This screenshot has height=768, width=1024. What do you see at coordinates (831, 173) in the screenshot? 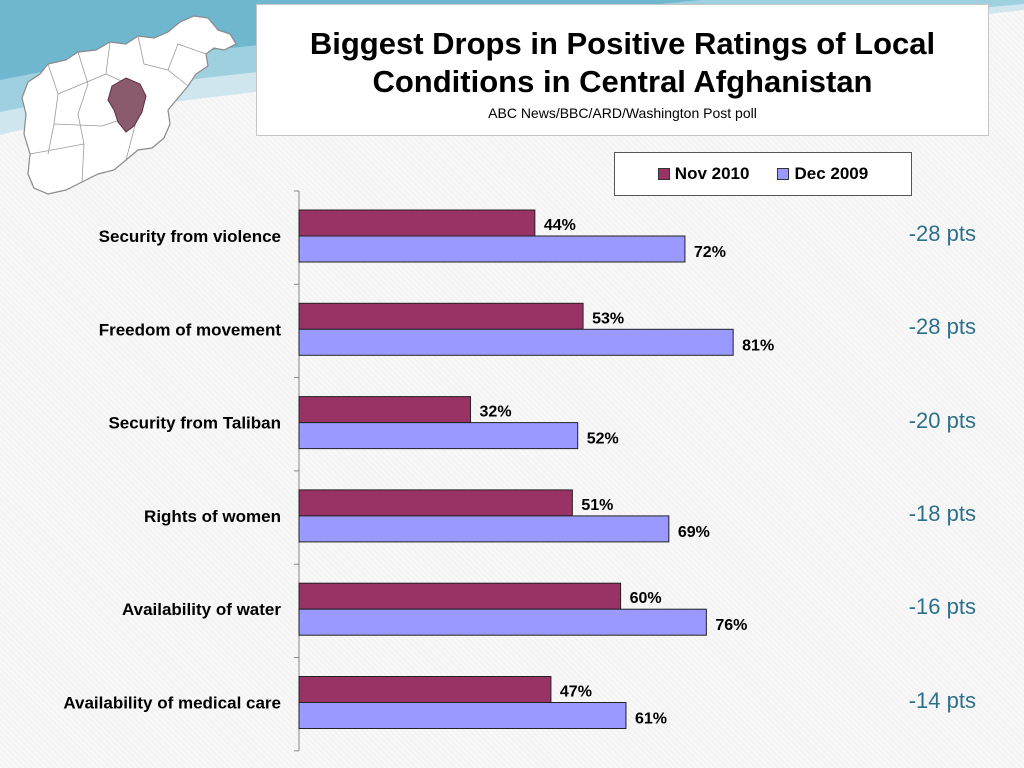
I see `legend-label-dec-2009: Dec 2009` at bounding box center [831, 173].